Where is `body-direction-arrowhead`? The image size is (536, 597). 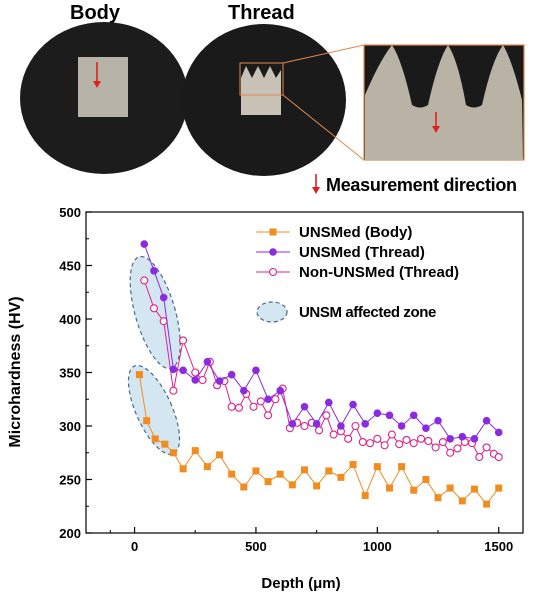 body-direction-arrowhead is located at coordinates (97, 84).